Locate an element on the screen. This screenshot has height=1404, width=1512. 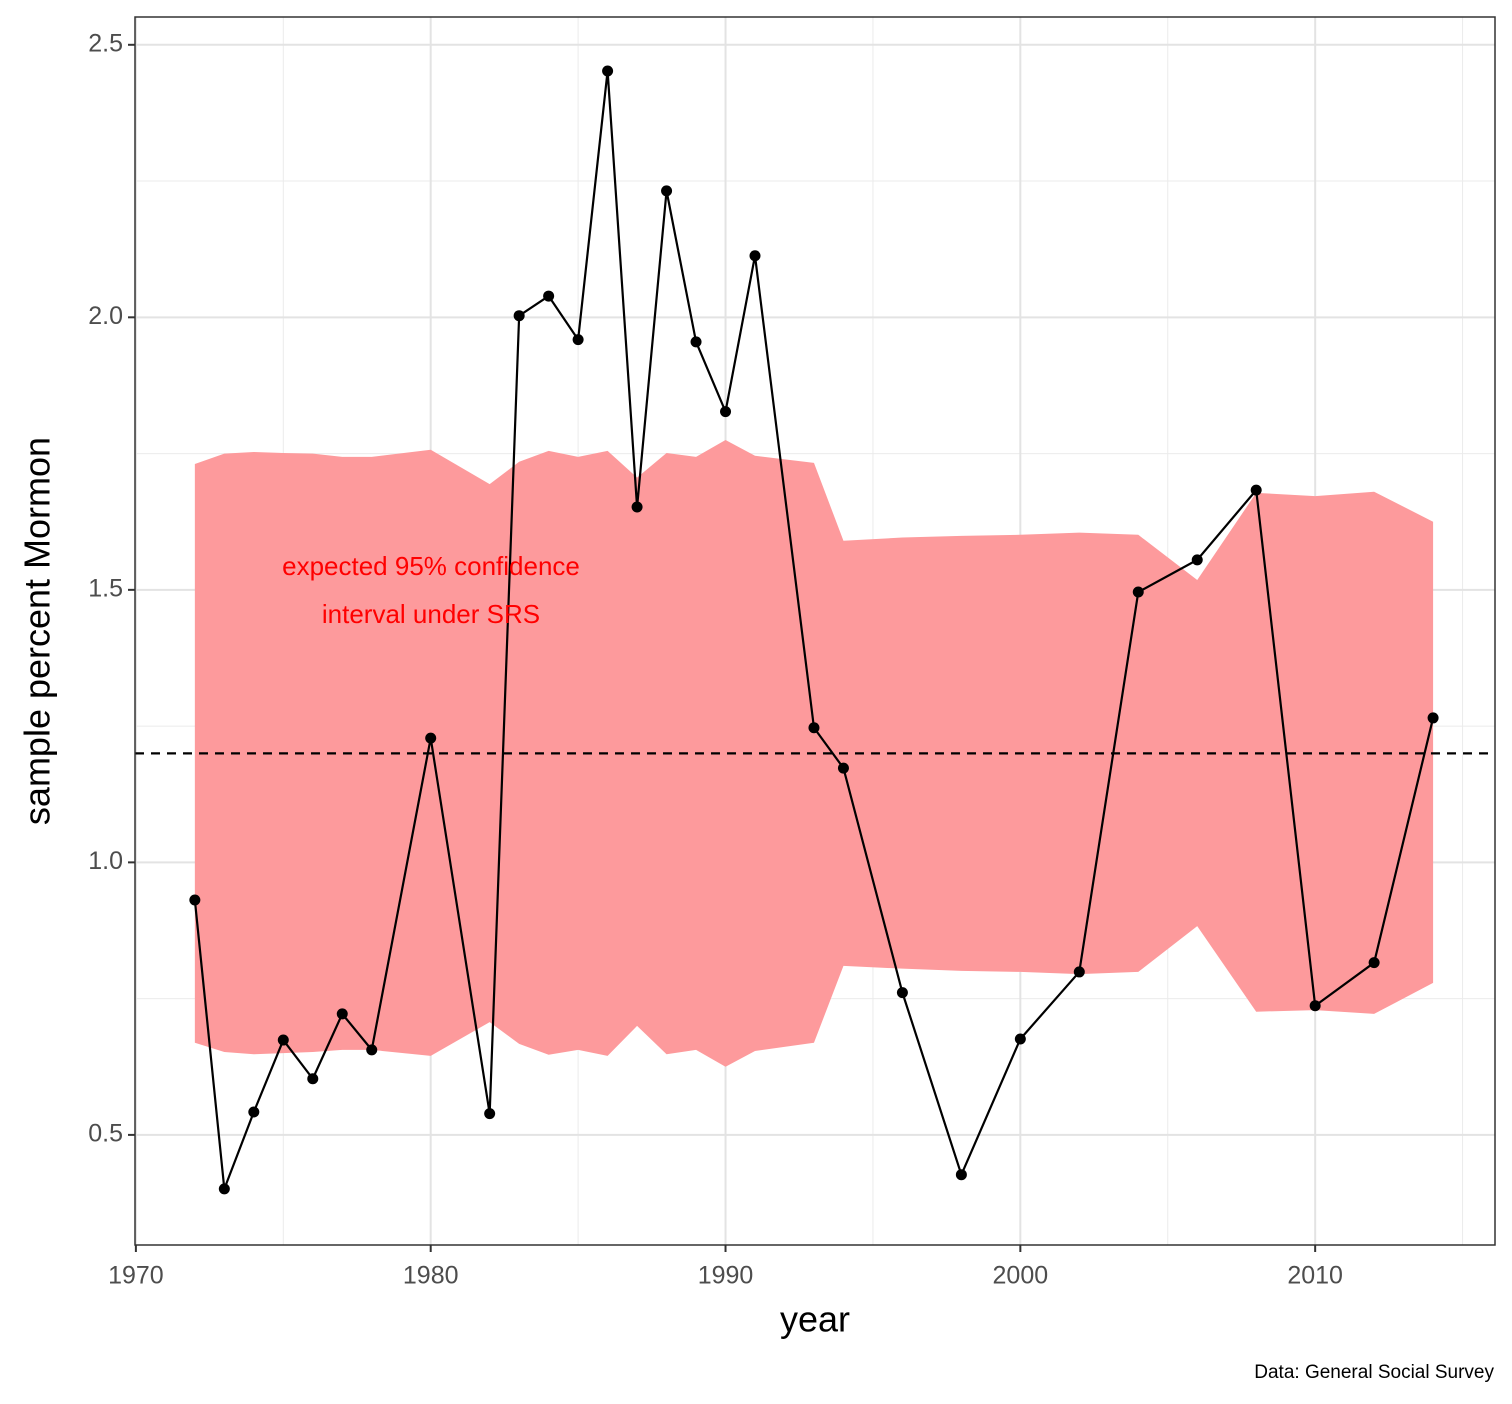
x-axis-title: year is located at coordinates (815, 1319).